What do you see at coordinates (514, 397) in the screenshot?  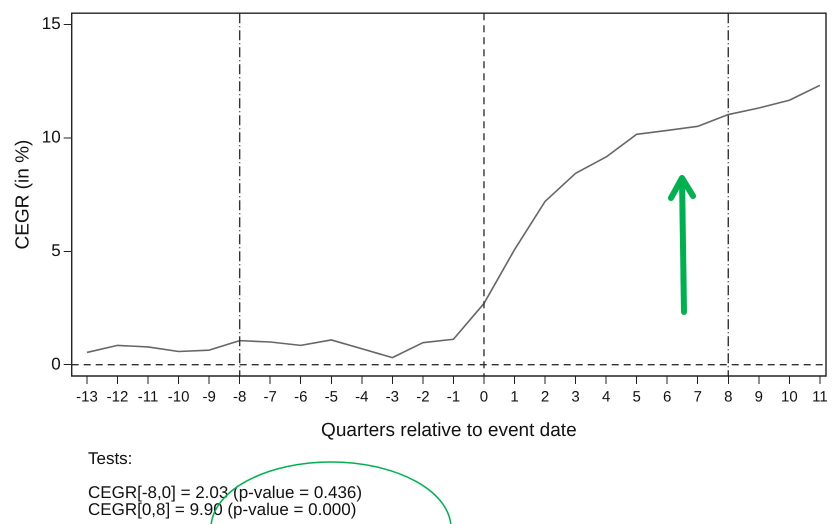 I see `x-tick-label: 1` at bounding box center [514, 397].